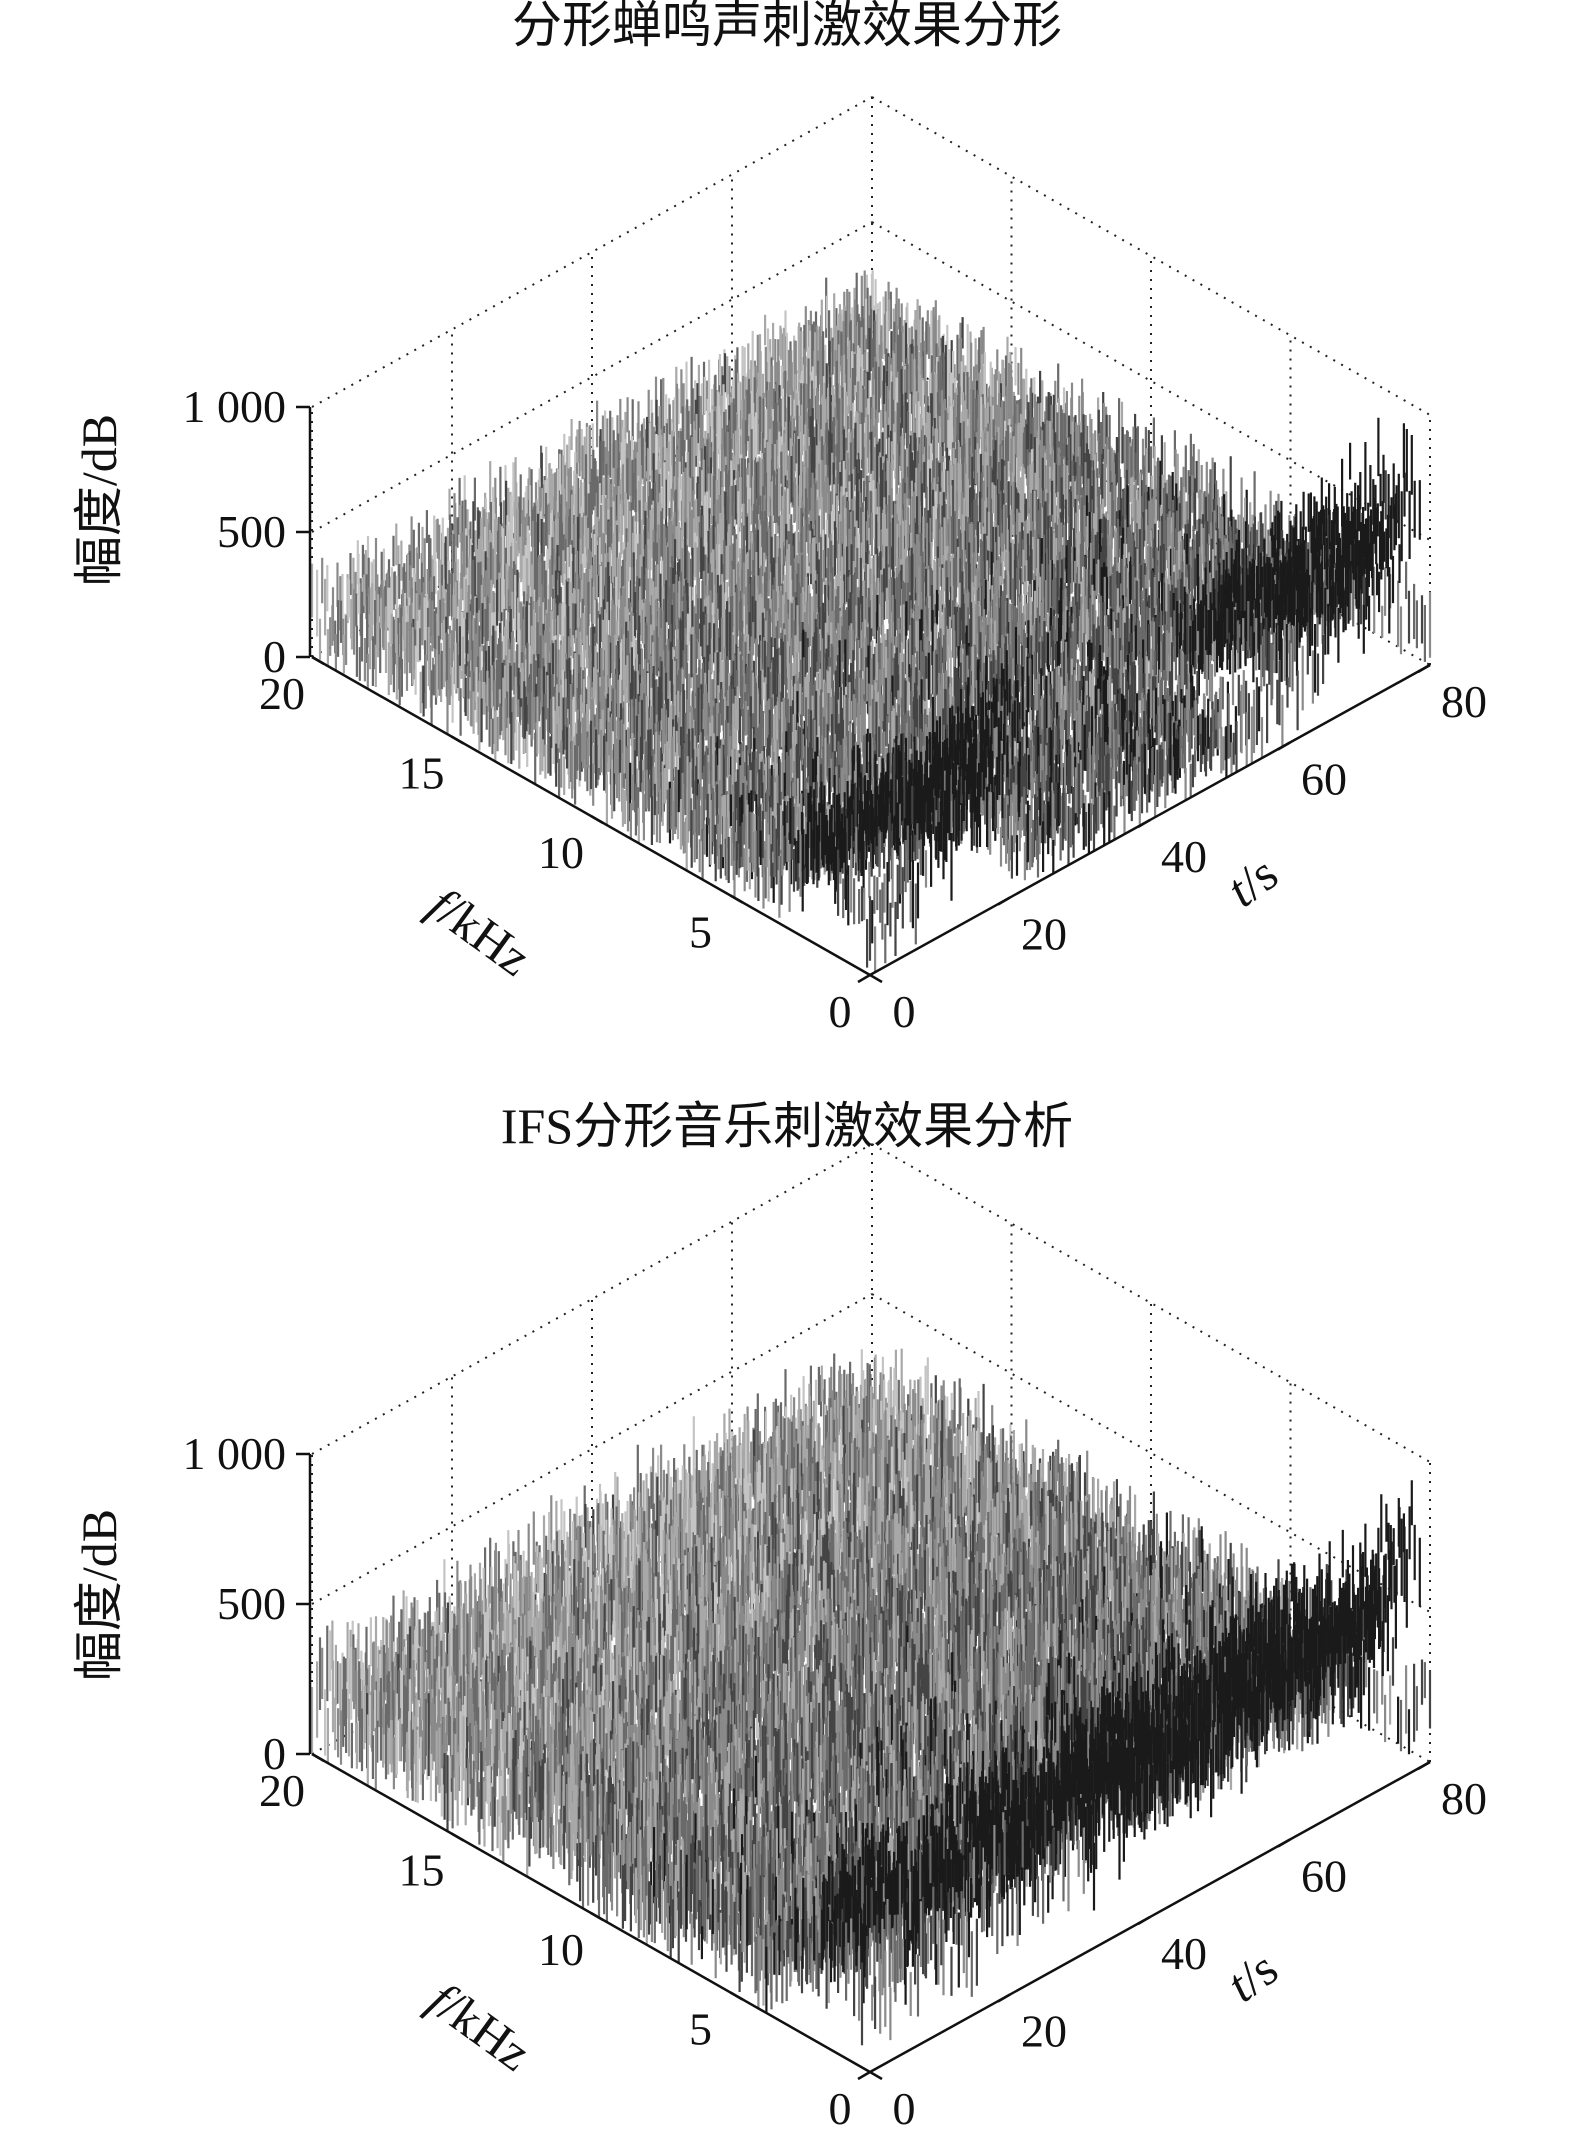 This screenshot has width=1575, height=2138. Describe the element at coordinates (235, 406) in the screenshot. I see `panel-1-z-tick-1000: 1 000` at that location.